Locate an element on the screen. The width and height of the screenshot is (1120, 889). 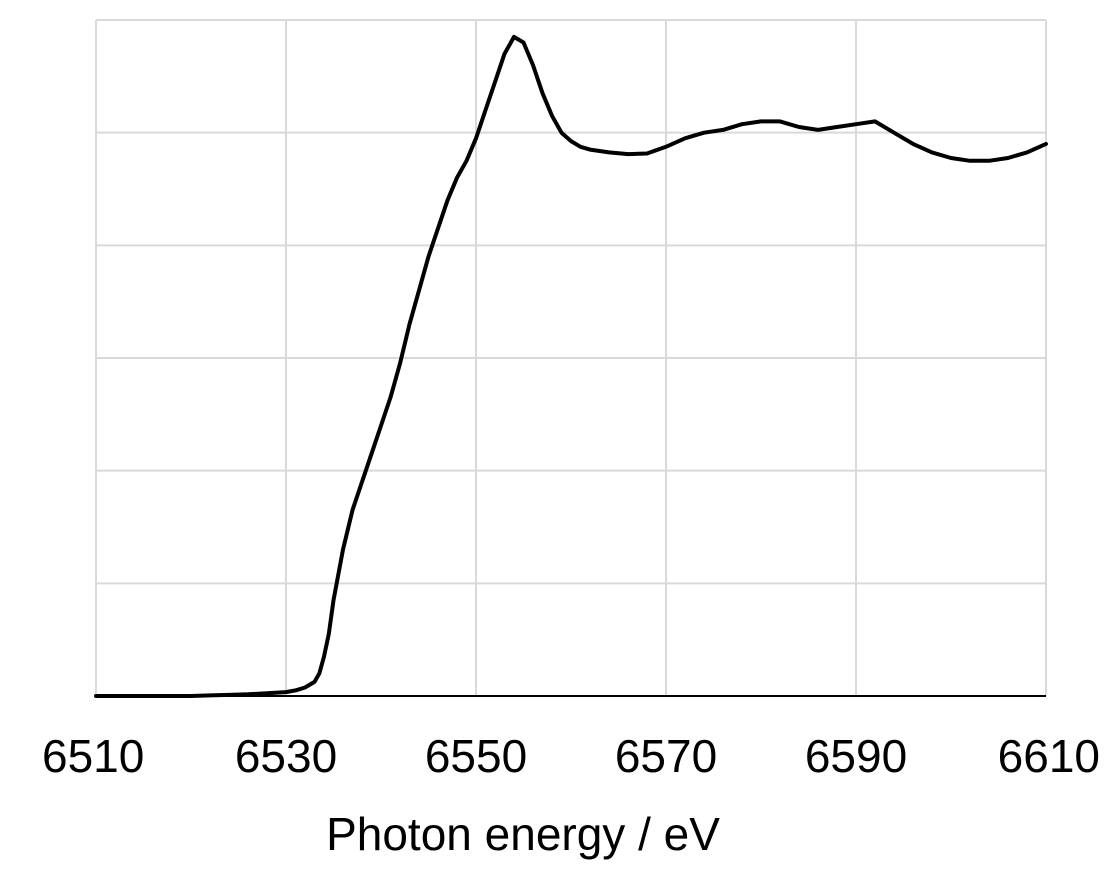
x-axis-title: Photon energy / eV is located at coordinates (523, 834).